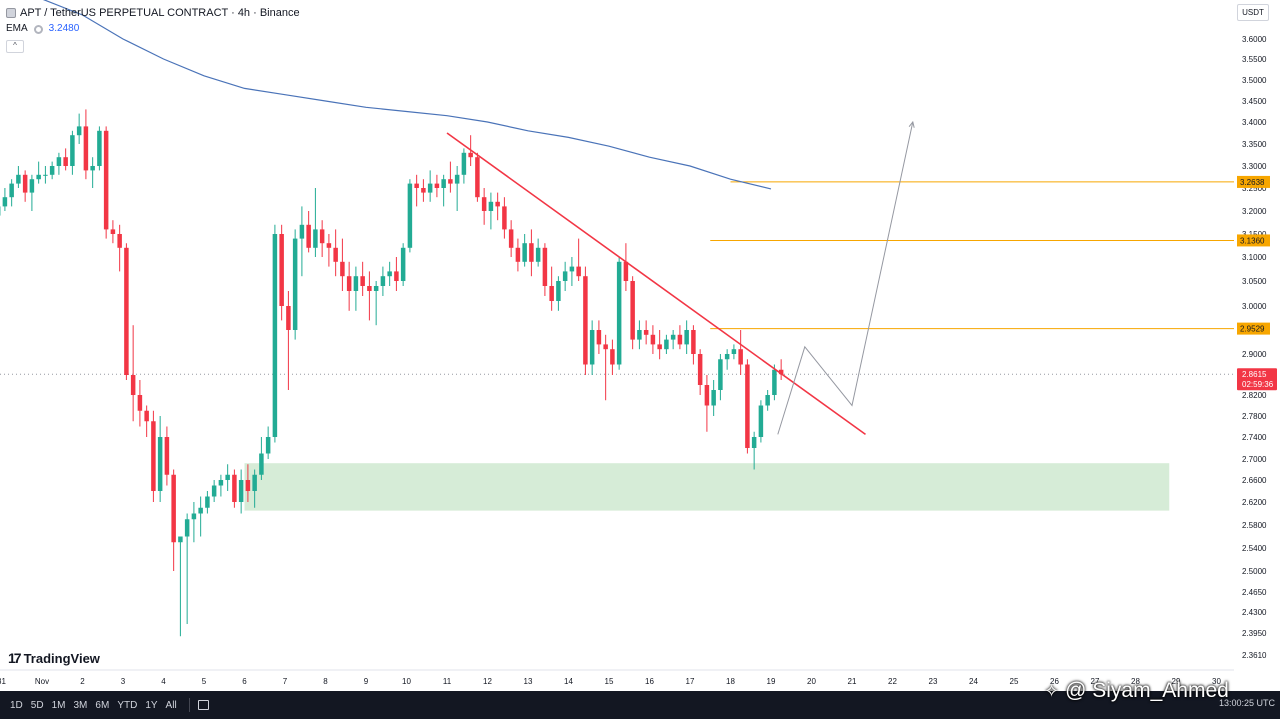 This screenshot has width=1280, height=719. What do you see at coordinates (82, 681) in the screenshot?
I see `time-tick-label: 2` at bounding box center [82, 681].